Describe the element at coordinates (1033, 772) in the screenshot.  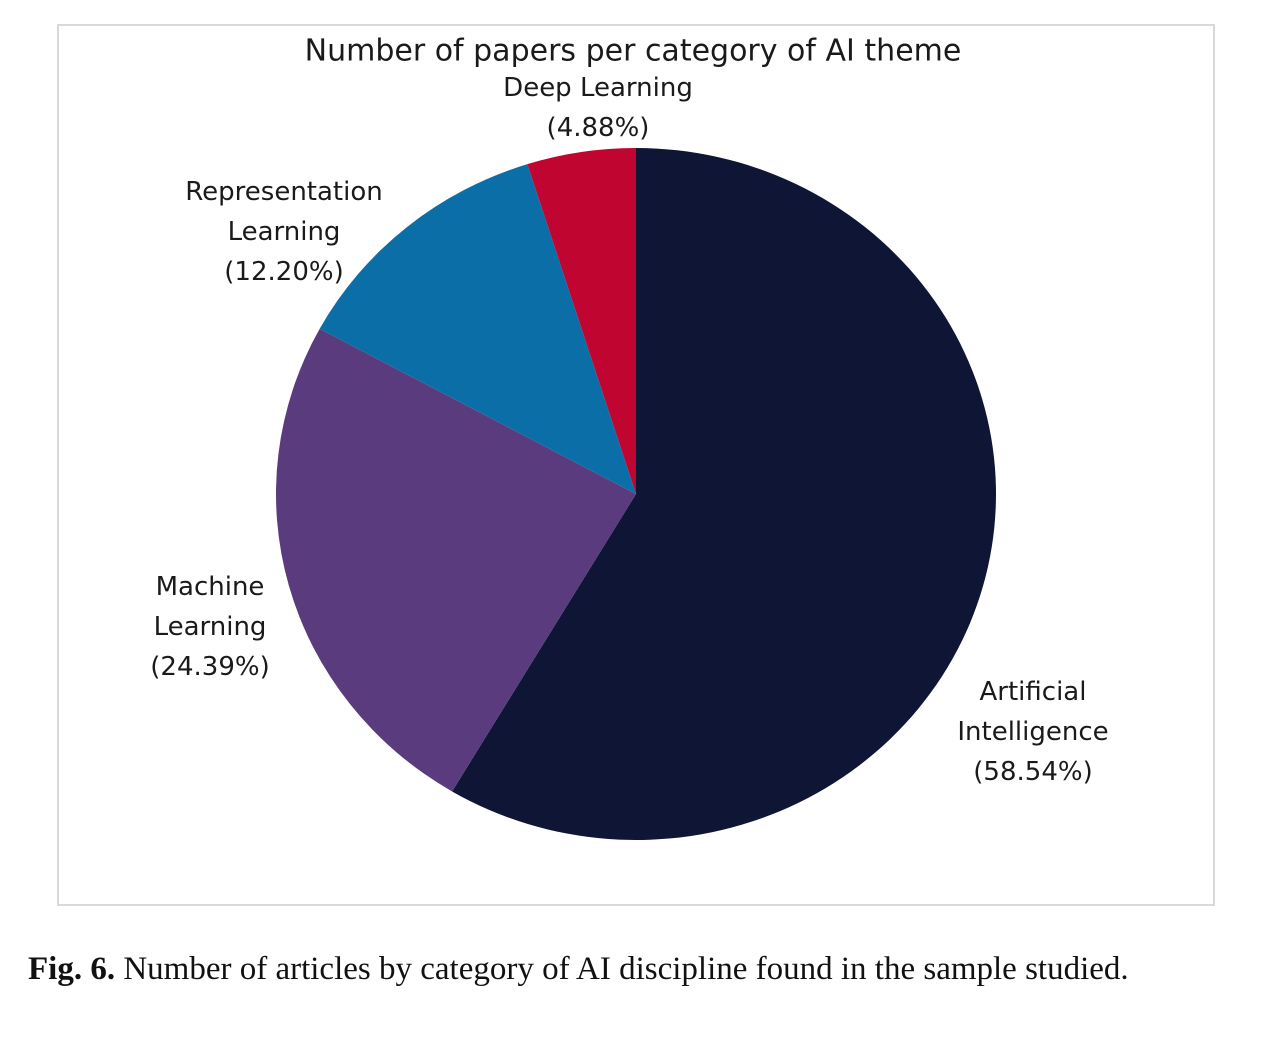
I see `value-label: (58.54%)` at that location.